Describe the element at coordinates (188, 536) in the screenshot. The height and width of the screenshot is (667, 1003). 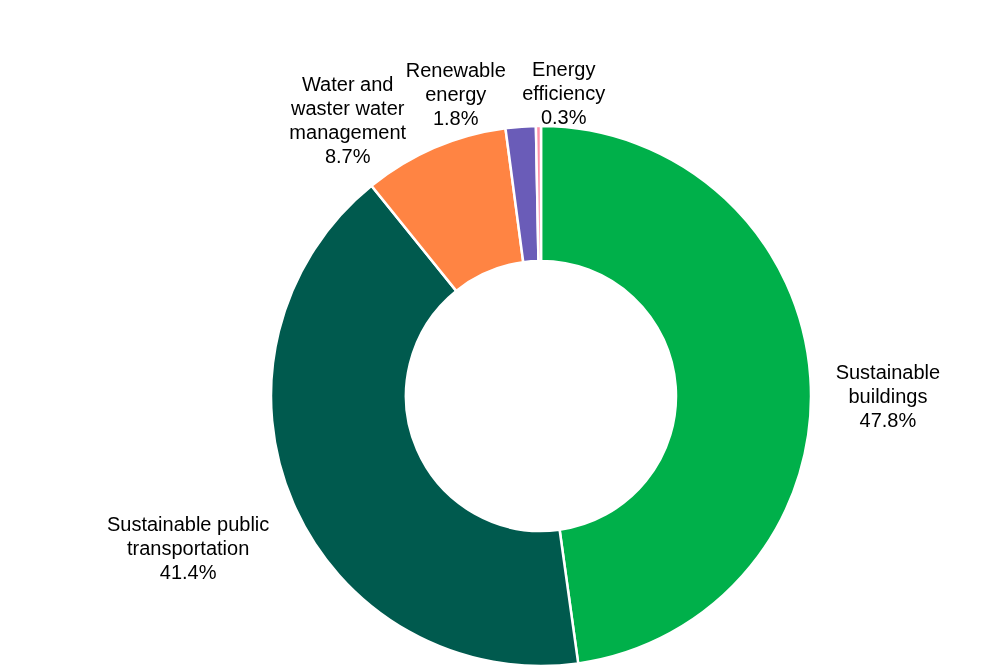
I see `slice-label: Sustainable public transportation` at that location.